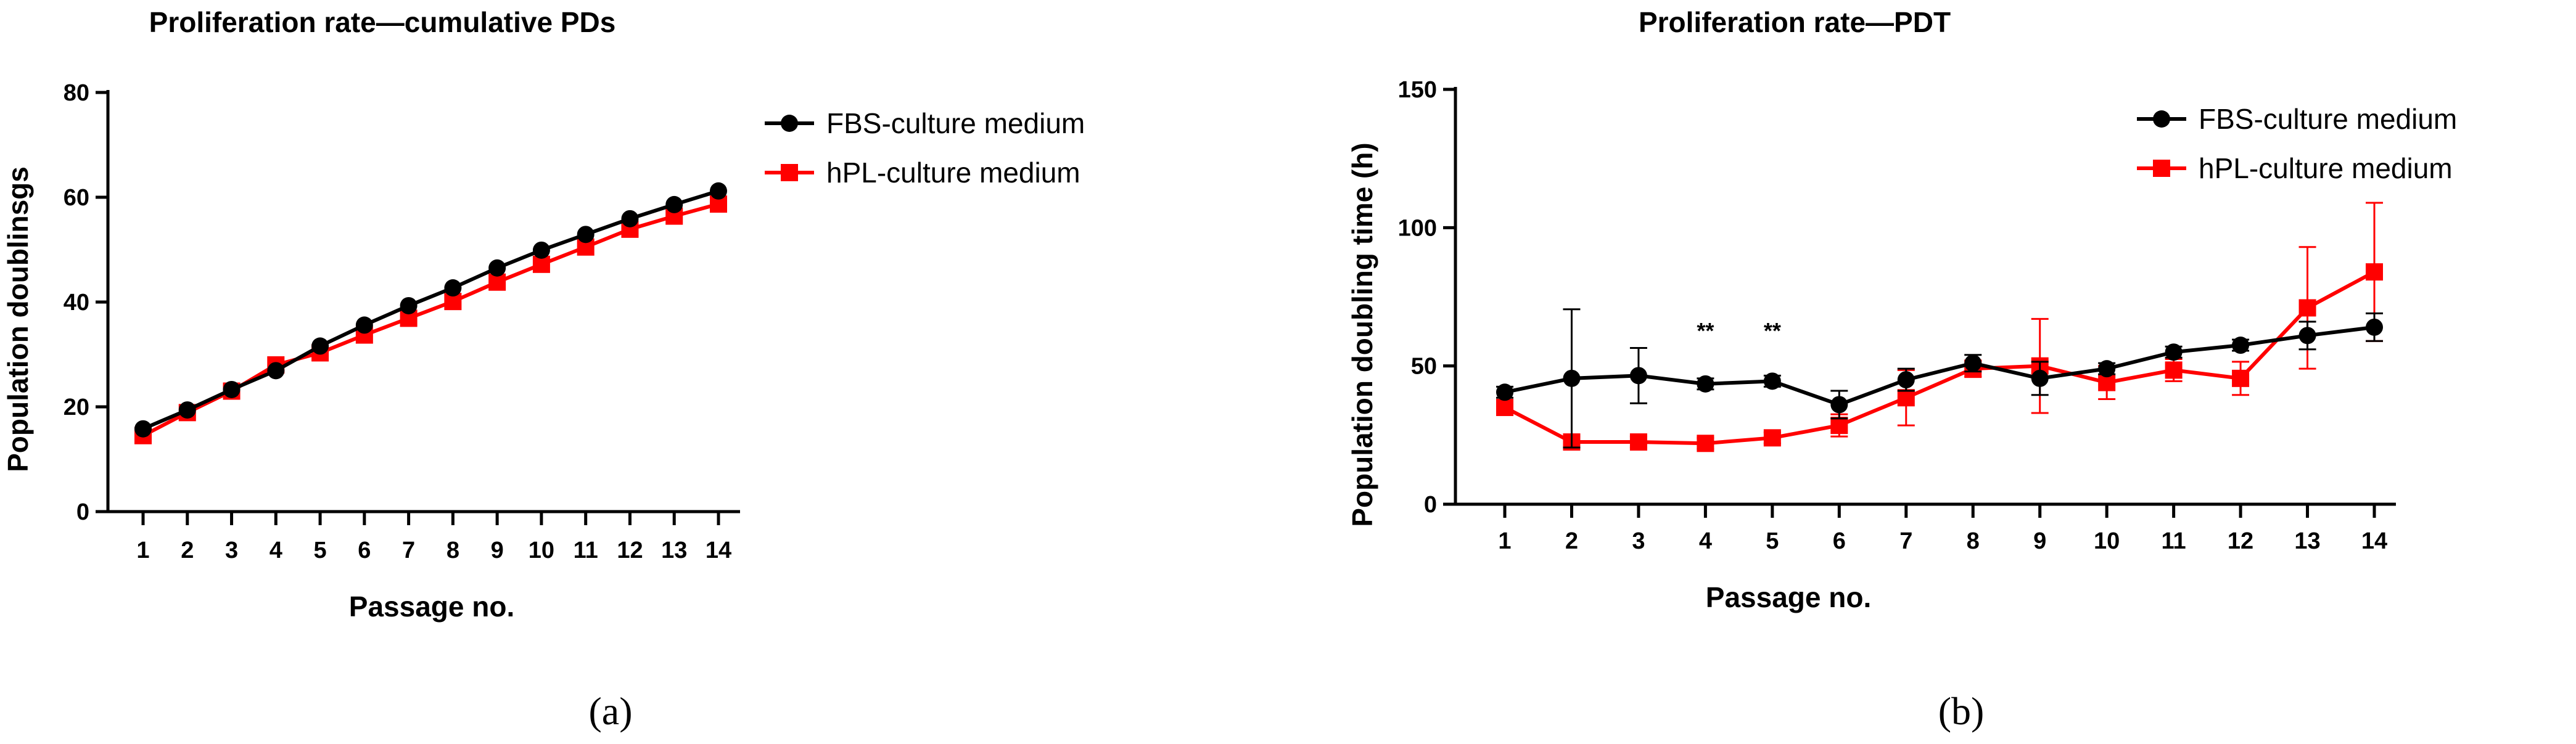 Image resolution: width=2576 pixels, height=744 pixels. Describe the element at coordinates (1430, 505) in the screenshot. I see `panel-b-y-tick-label: 0` at that location.